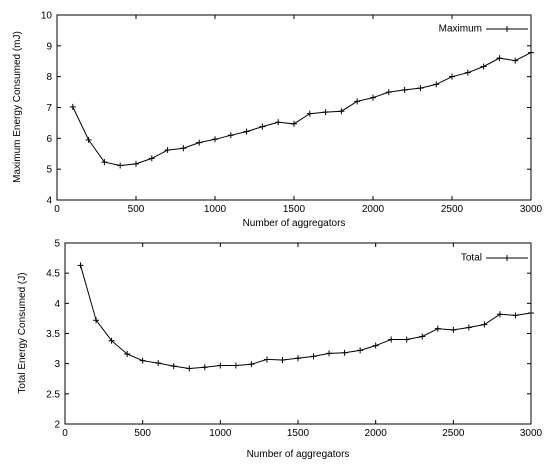  What do you see at coordinates (53, 334) in the screenshot?
I see `y-tick-label: 3.5` at bounding box center [53, 334].